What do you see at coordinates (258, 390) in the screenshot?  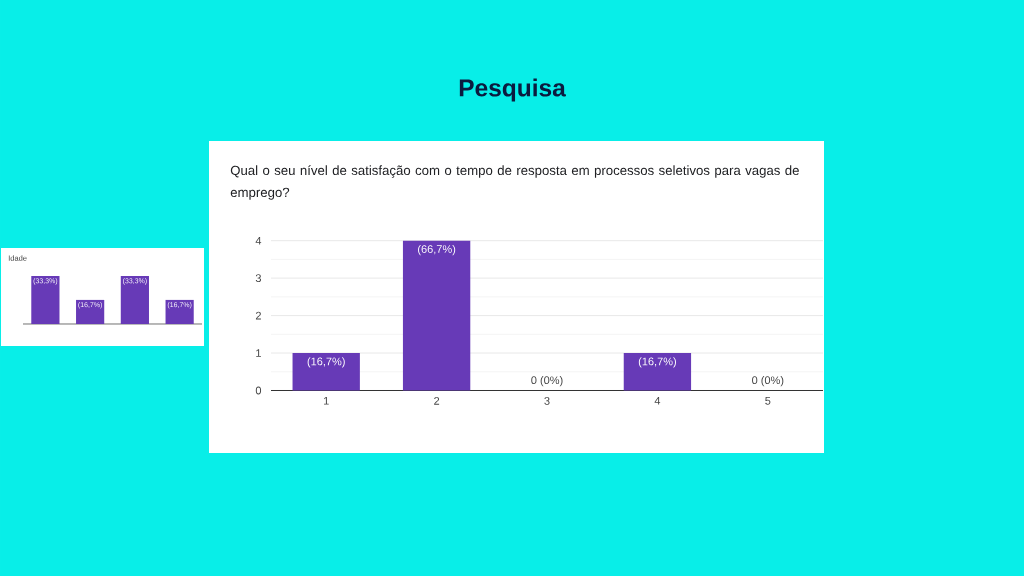 I see `y-tick-label: 0` at bounding box center [258, 390].